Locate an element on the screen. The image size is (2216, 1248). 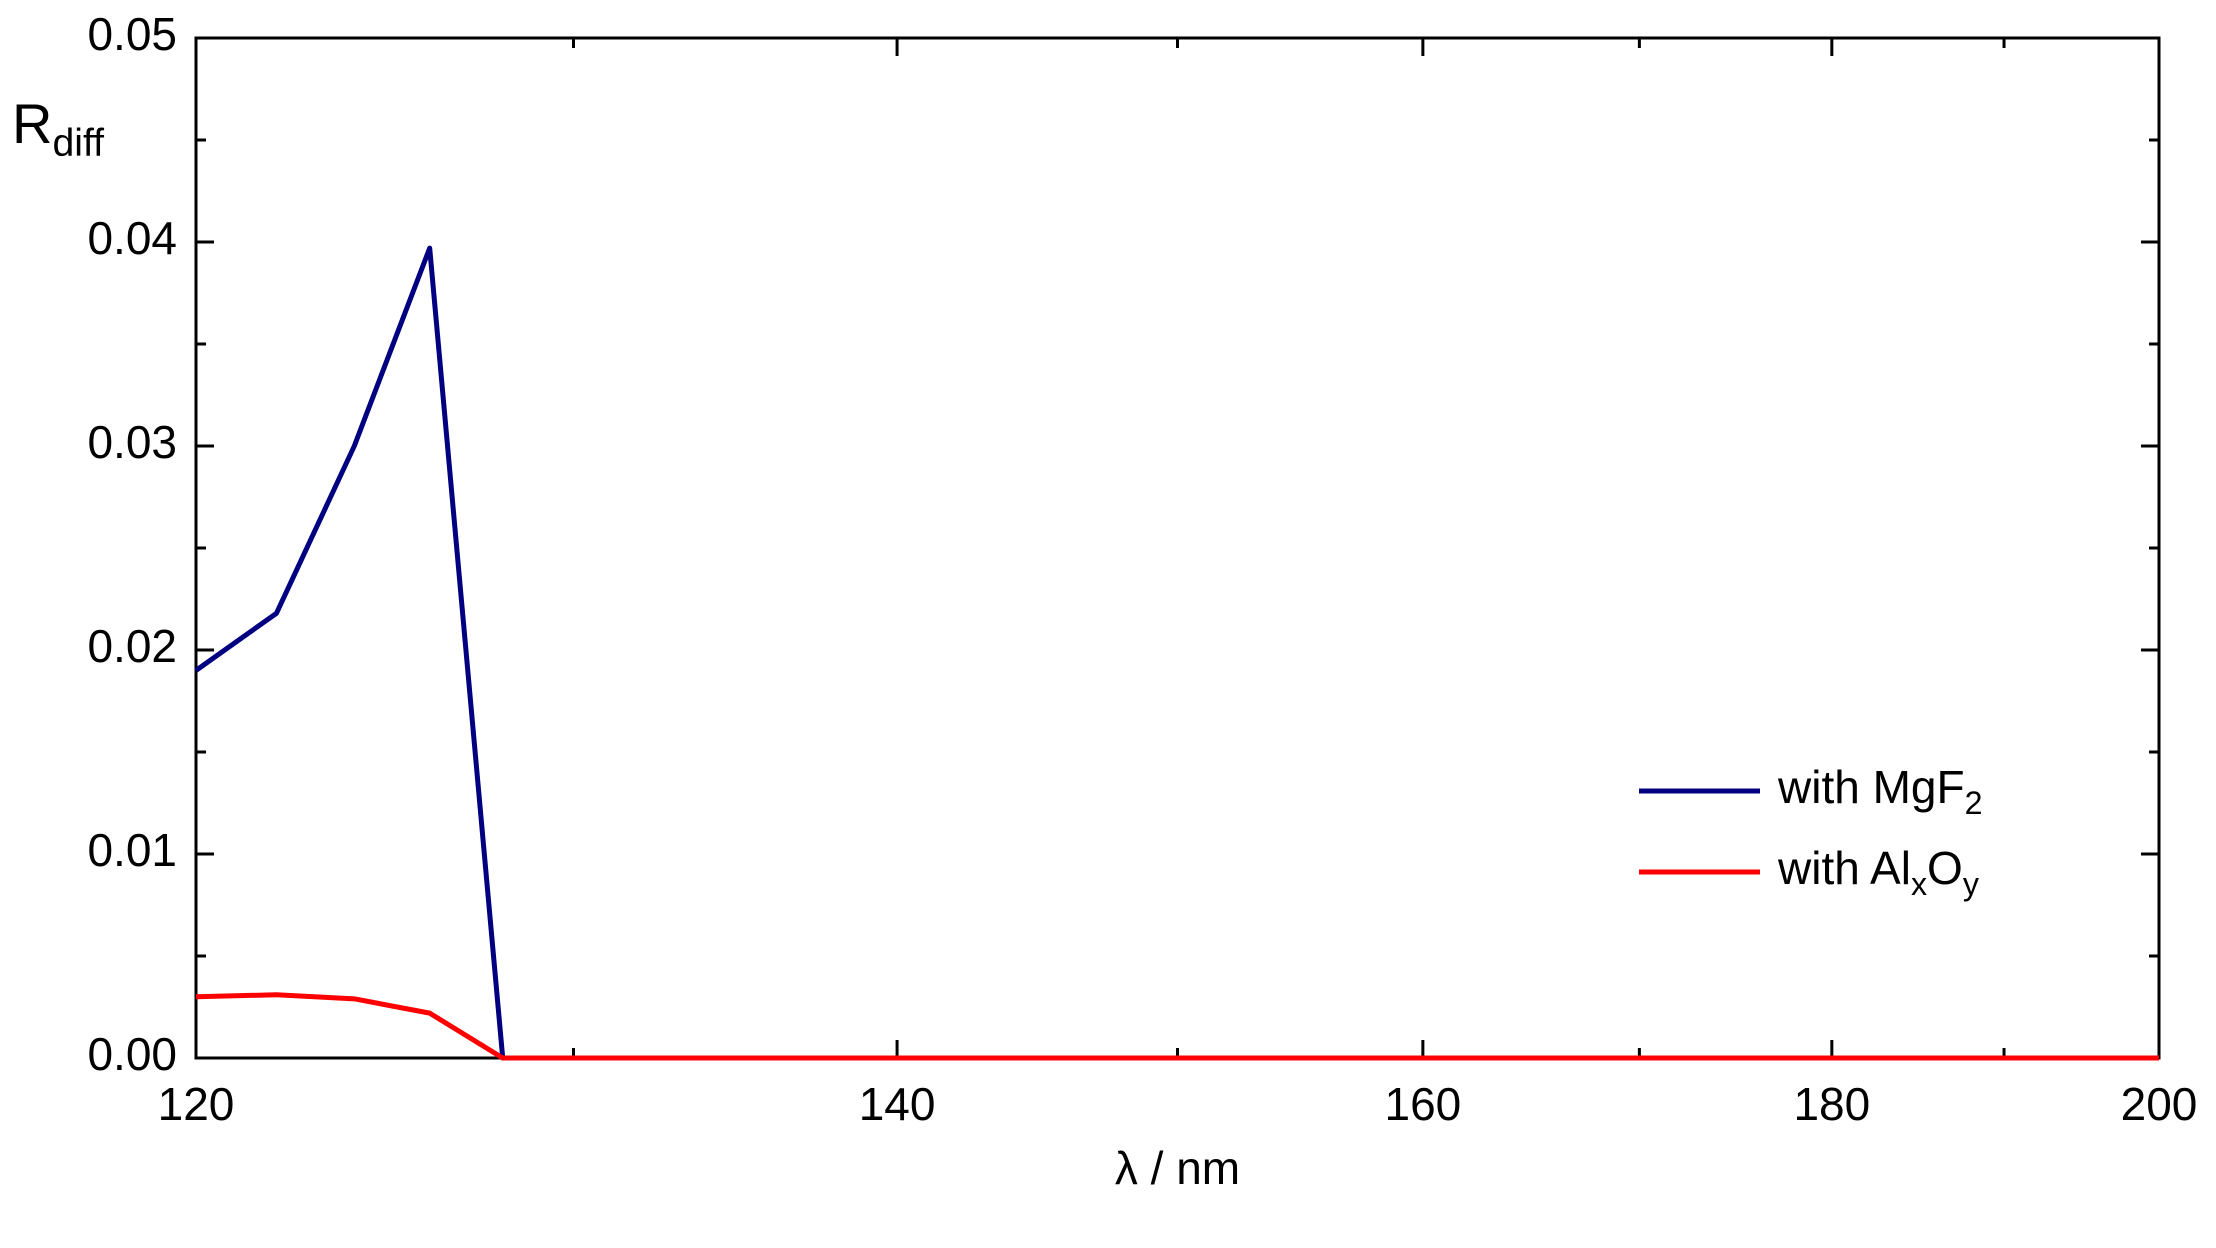
y-tick-label: 0.00 is located at coordinates (132, 1054).